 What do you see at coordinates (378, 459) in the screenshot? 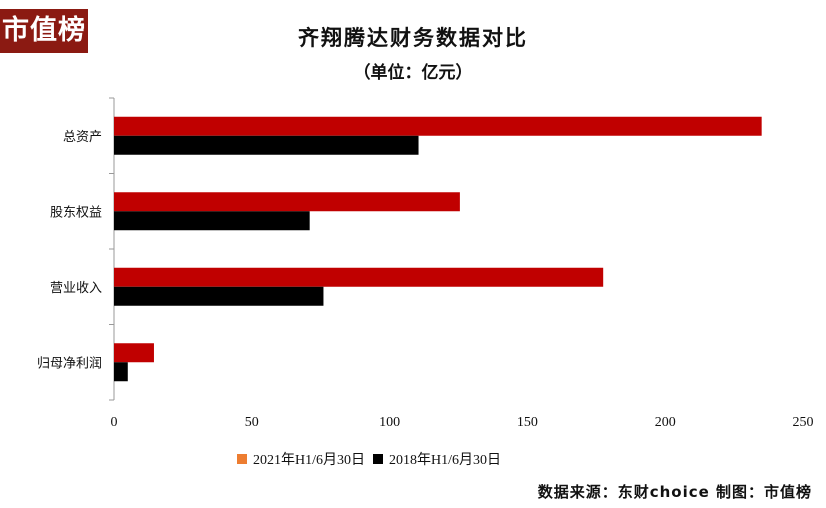
I see `legend-swatch-2018` at bounding box center [378, 459].